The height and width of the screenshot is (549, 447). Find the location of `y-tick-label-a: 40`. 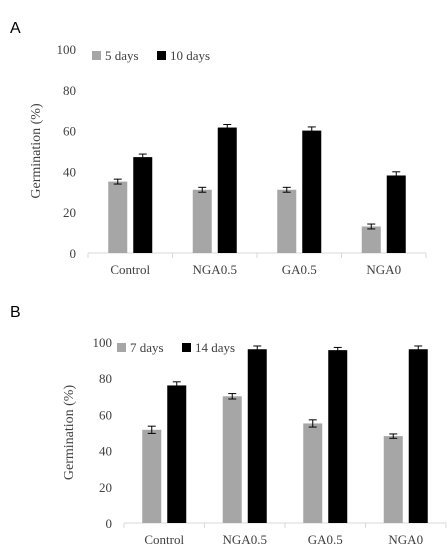

y-tick-label-a: 40 is located at coordinates (69, 171).